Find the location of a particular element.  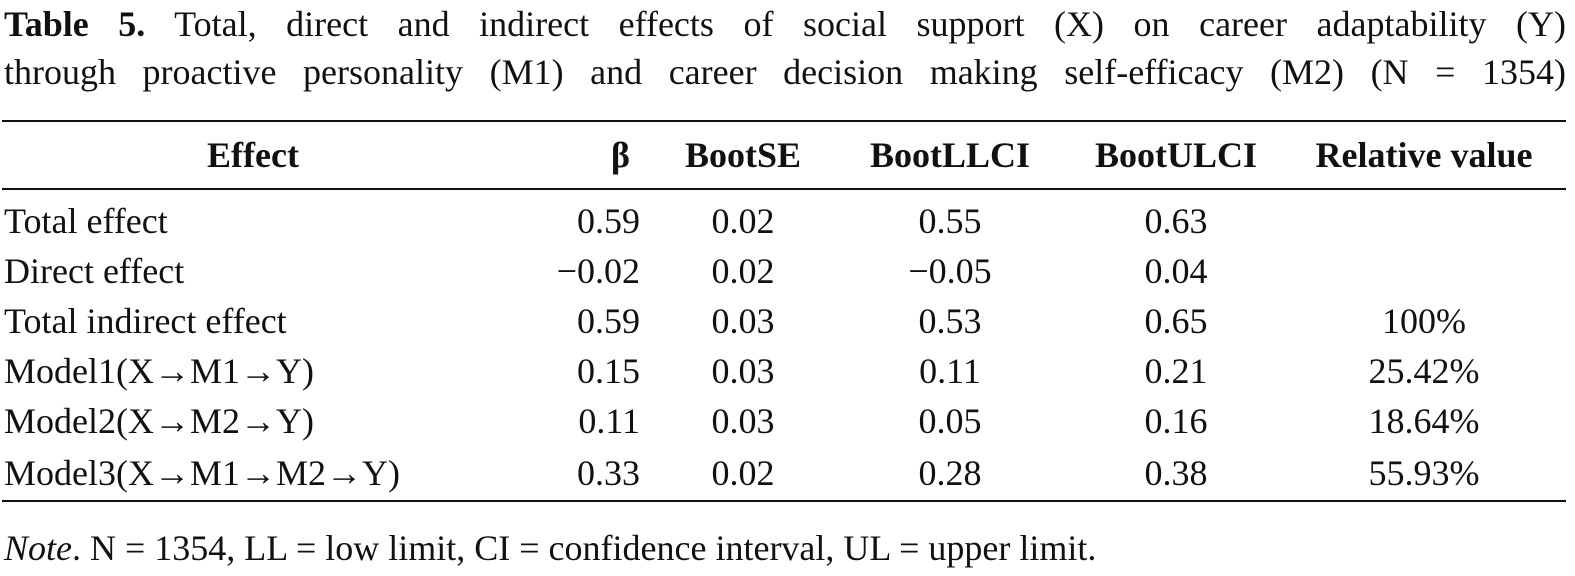

header-bootllci: BootLLCI is located at coordinates (950, 155).